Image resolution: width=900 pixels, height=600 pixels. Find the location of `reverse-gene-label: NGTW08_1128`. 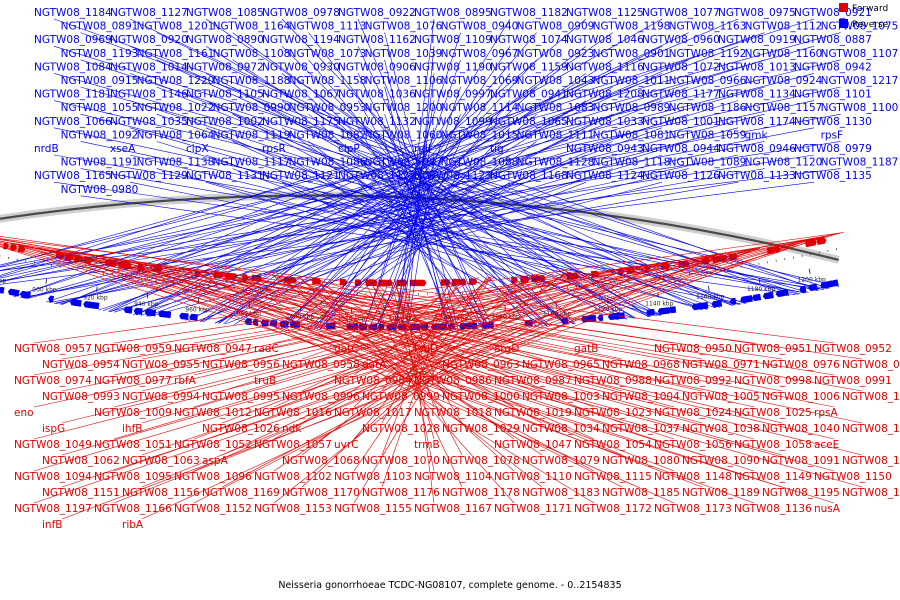

reverse-gene-label: NGTW08_1128 is located at coordinates (556, 163).